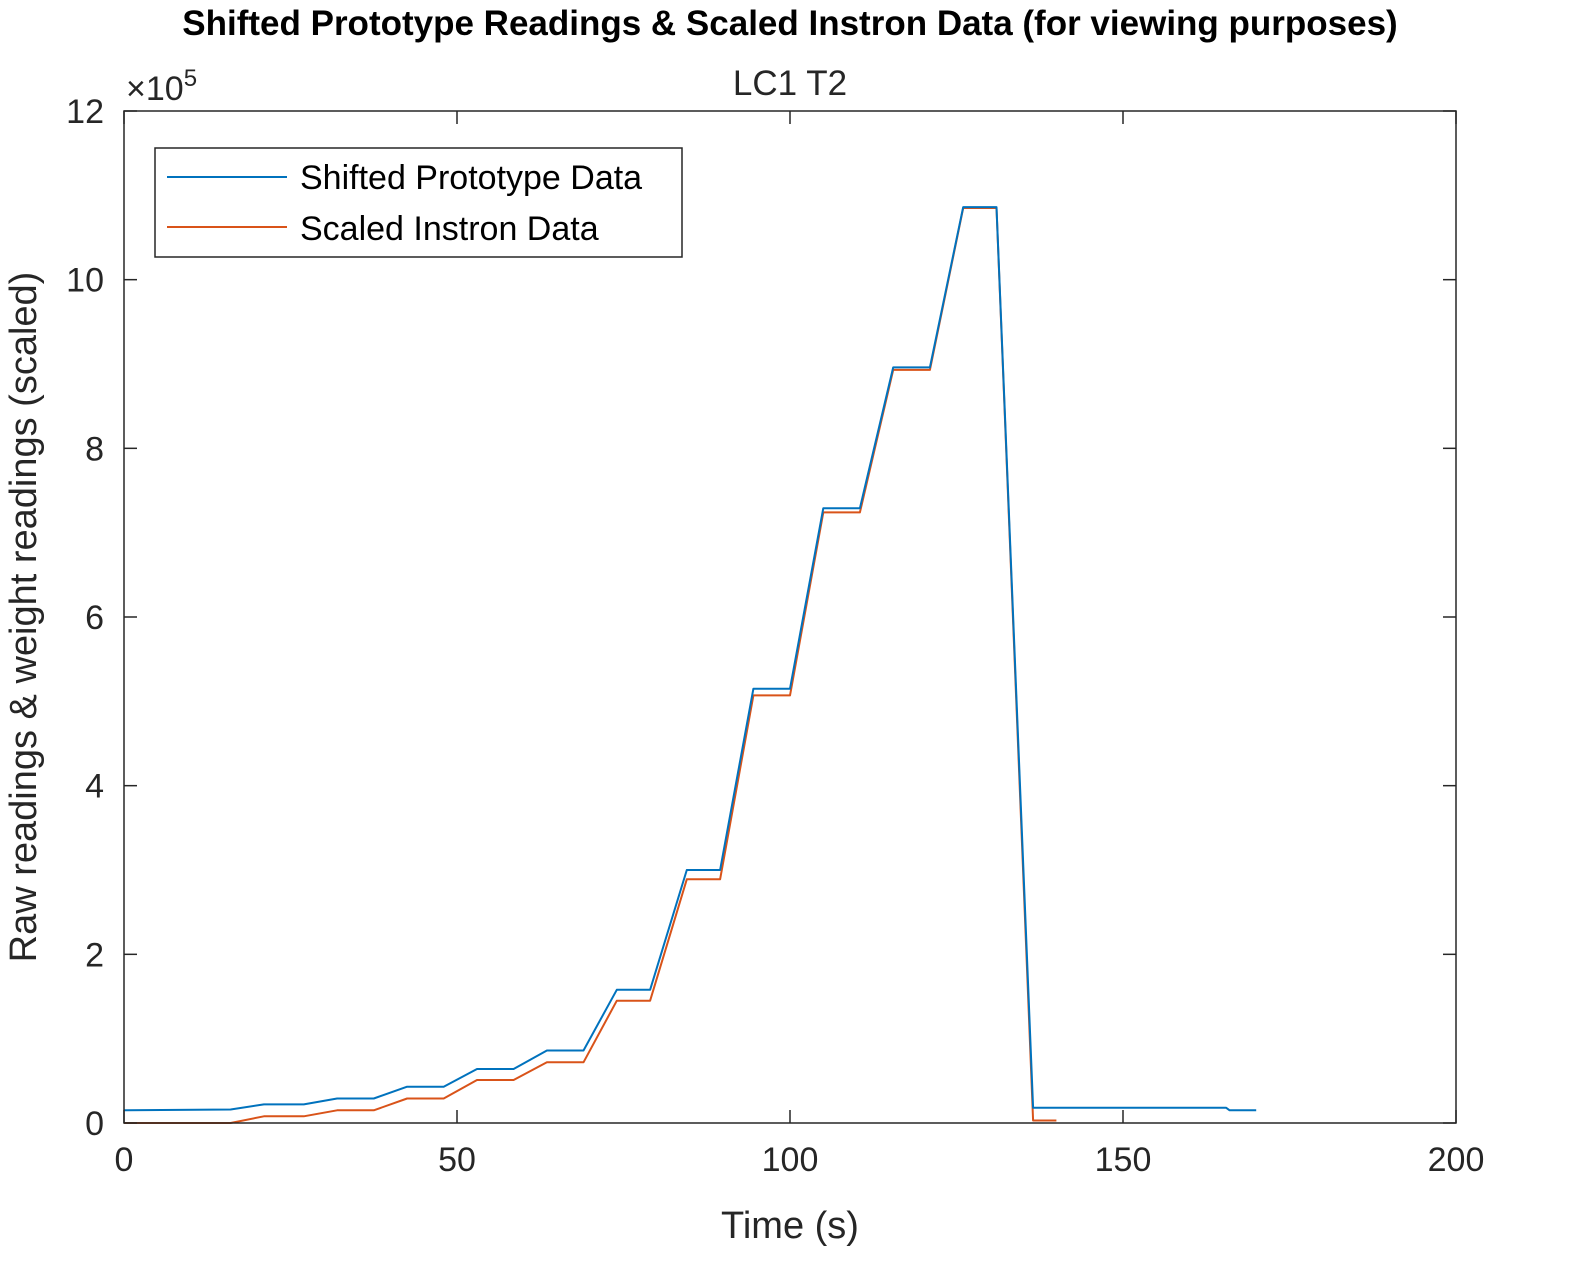  Describe the element at coordinates (94, 1124) in the screenshot. I see `y-tick-label: 0` at that location.